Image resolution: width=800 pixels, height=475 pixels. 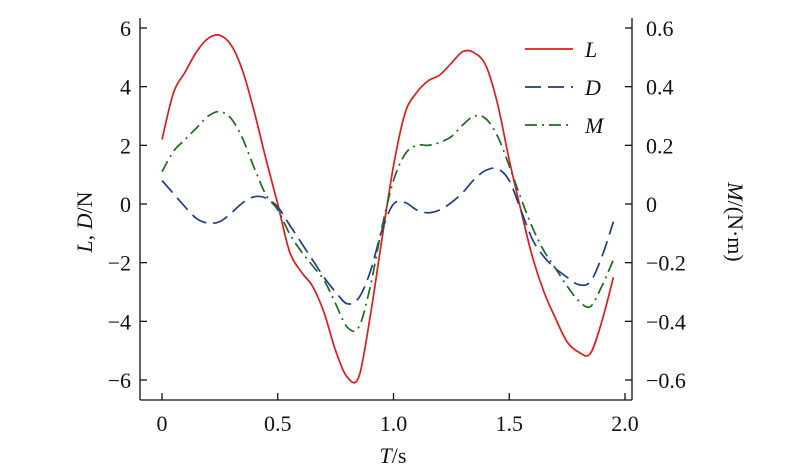 What do you see at coordinates (278, 423) in the screenshot?
I see `x-tick-label: 0.5` at bounding box center [278, 423].